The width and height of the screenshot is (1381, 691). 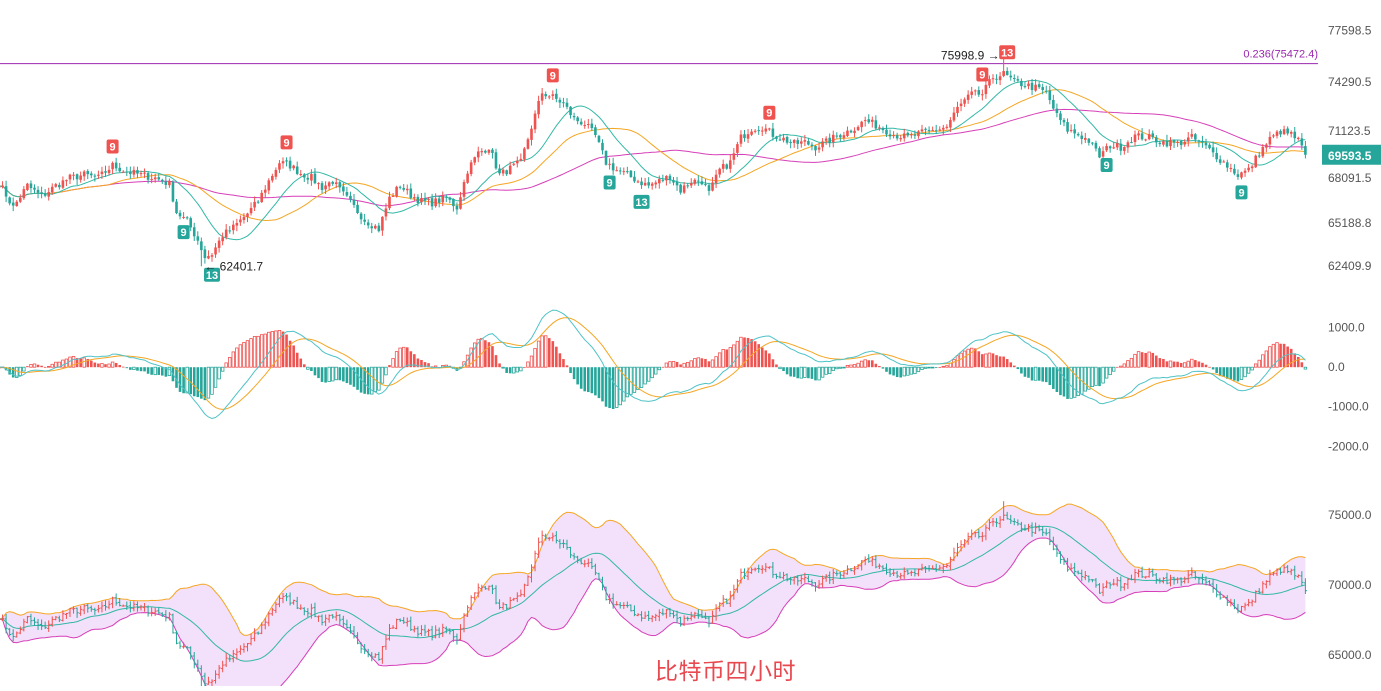 I want to click on current-price-tag: 69593.5, so click(x=1351, y=155).